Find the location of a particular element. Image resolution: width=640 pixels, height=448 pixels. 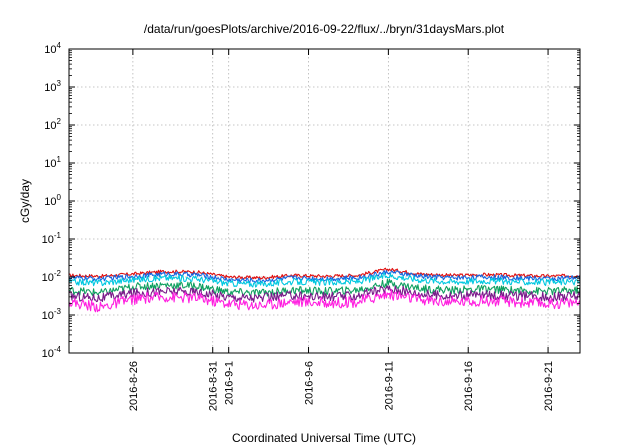

y-tick-label: 10⁻¹ is located at coordinates (52, 238).